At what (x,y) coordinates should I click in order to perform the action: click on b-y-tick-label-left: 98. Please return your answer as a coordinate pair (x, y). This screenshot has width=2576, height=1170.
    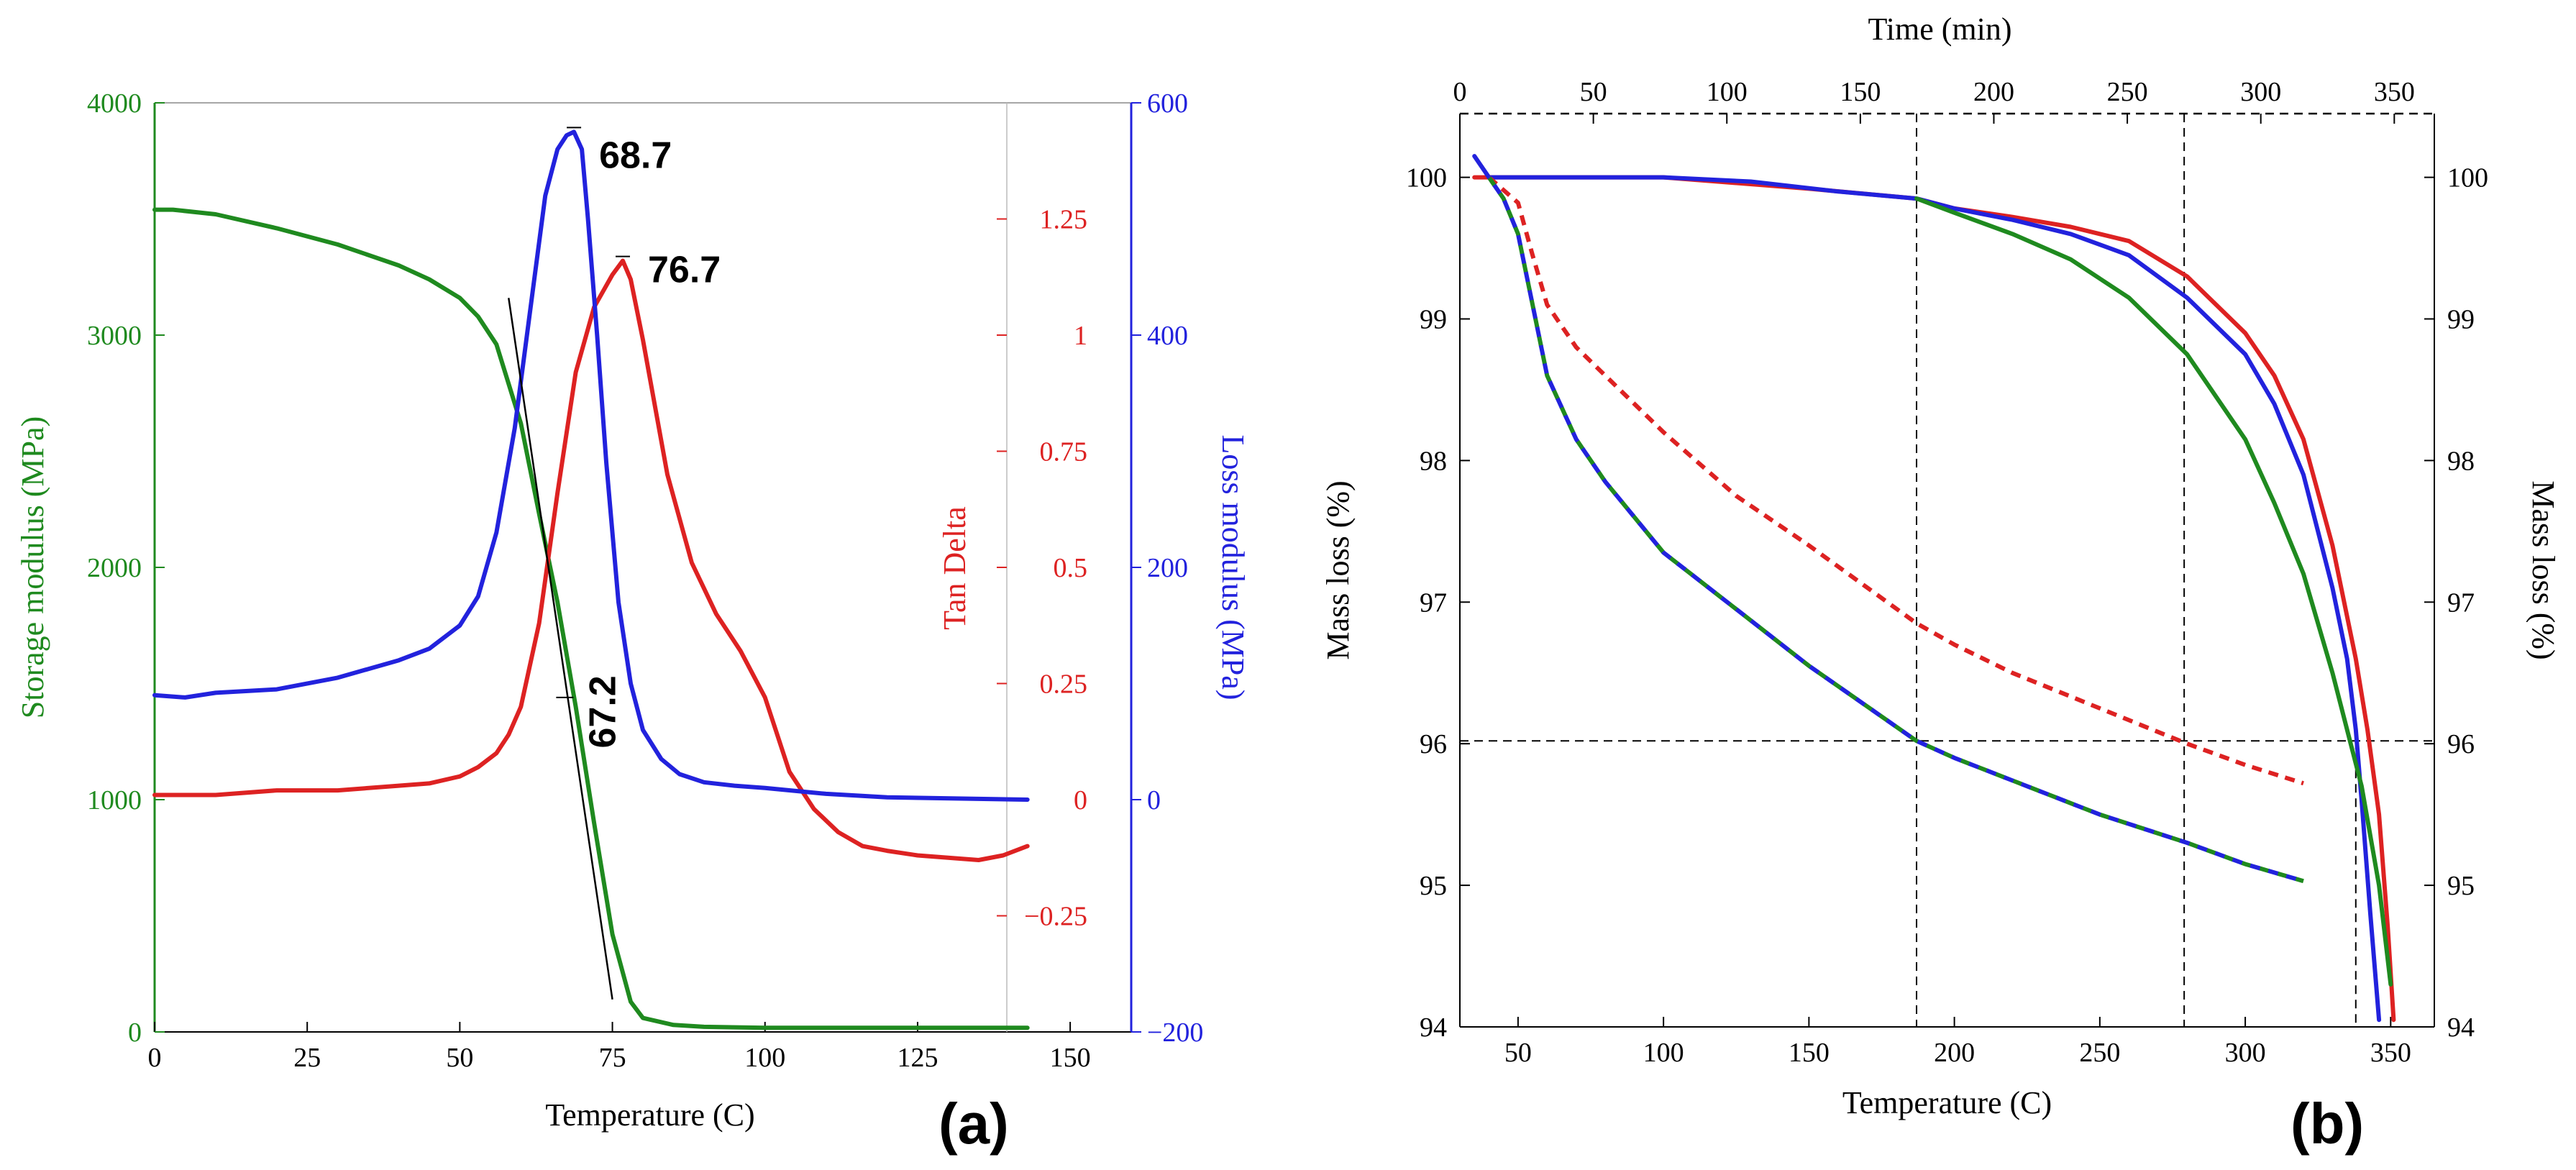
    Looking at the image, I should click on (1433, 461).